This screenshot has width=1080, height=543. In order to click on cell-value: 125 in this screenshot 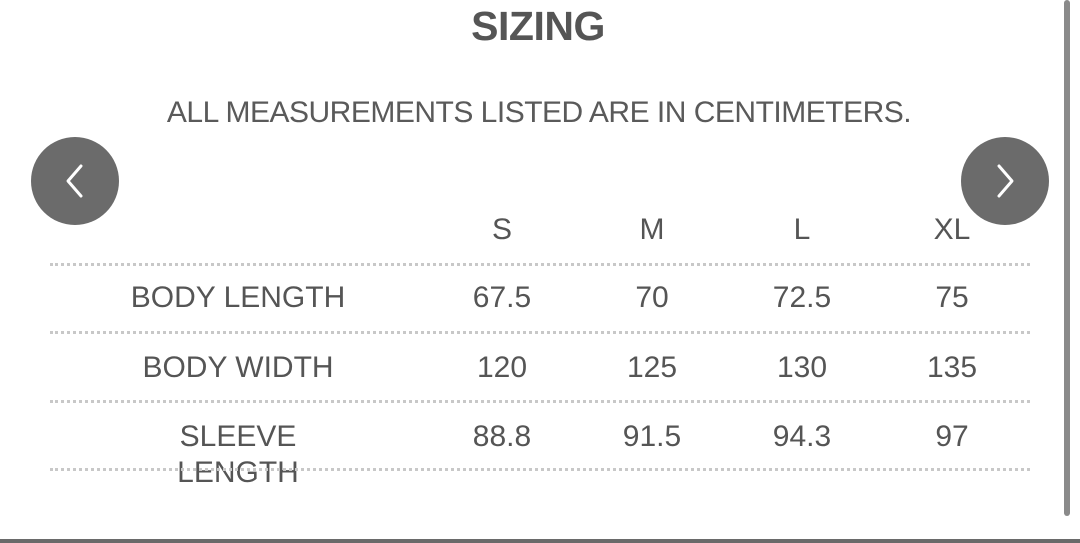, I will do `click(652, 367)`.